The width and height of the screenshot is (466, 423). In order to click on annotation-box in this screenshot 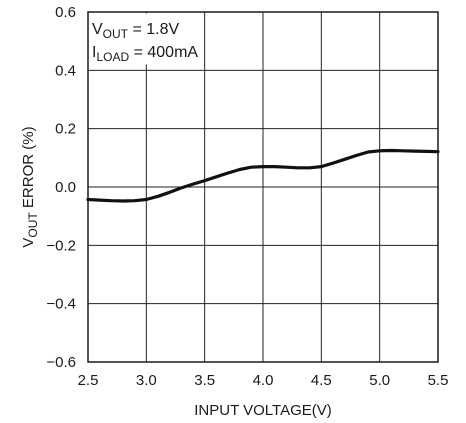, I will do `click(145, 39)`.